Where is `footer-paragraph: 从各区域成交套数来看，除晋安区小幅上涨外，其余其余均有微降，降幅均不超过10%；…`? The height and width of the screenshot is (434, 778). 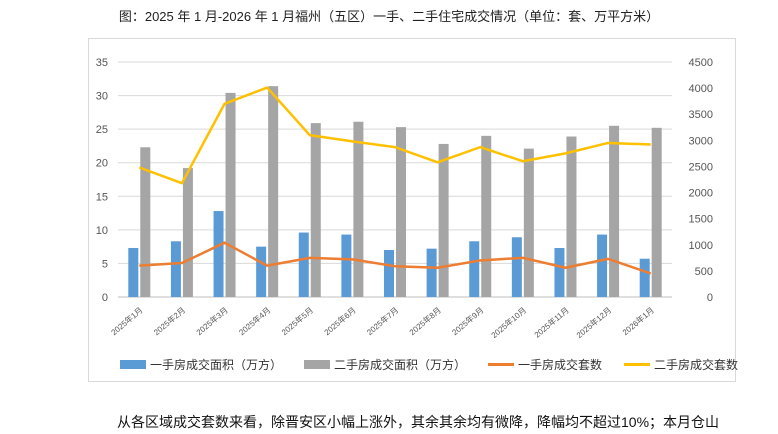 footer-paragraph: 从各区域成交套数来看，除晋安区小幅上涨外，其余其余均有微降，降幅均不超过10%；… is located at coordinates (418, 422).